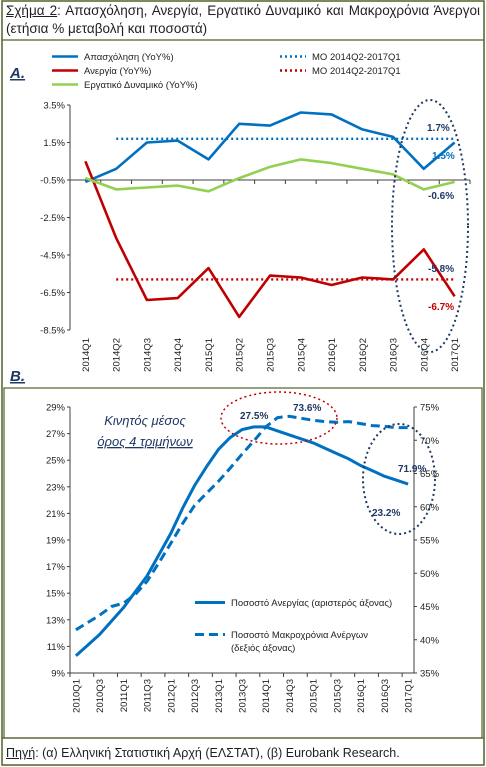  Describe the element at coordinates (76, 696) in the screenshot. I see `panel-b-x-tick-label: 2010Q1` at that location.